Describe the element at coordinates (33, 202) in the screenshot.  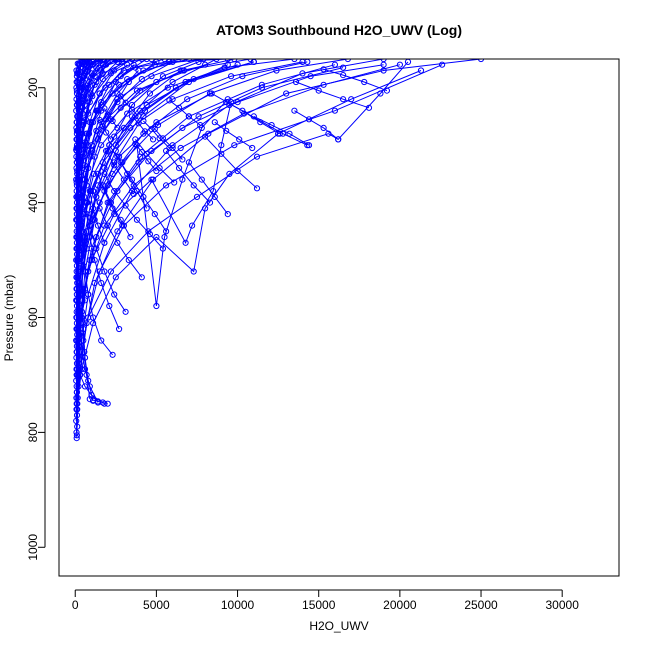
I see `y-tick-label: 400` at that location.